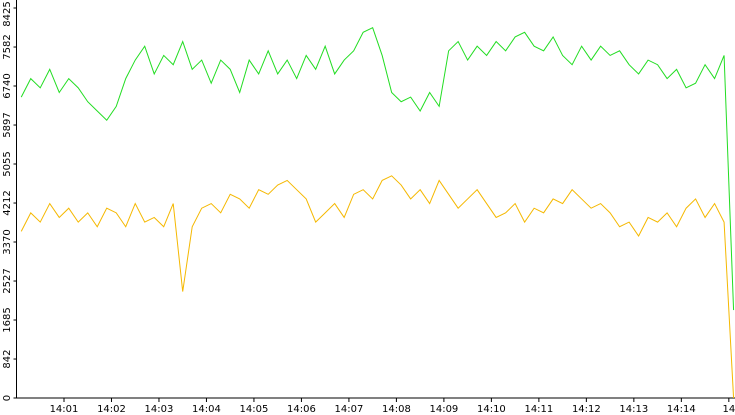  What do you see at coordinates (396, 409) in the screenshot?
I see `x-tick-label: 14:08` at bounding box center [396, 409].